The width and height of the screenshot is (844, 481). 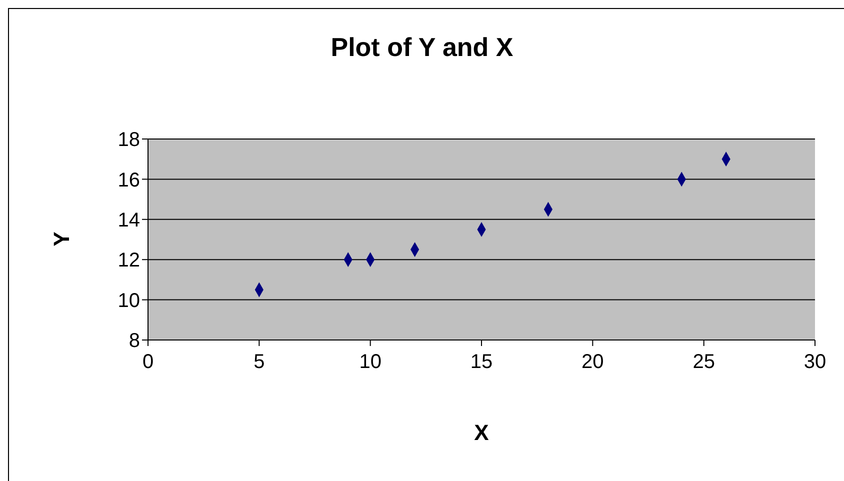 I want to click on x-tick-label: 20, so click(x=593, y=362).